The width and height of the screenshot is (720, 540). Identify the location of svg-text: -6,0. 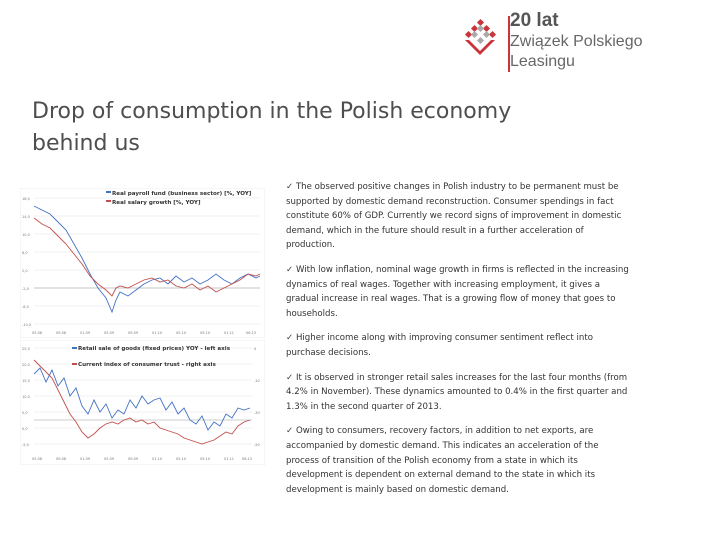
(25, 307).